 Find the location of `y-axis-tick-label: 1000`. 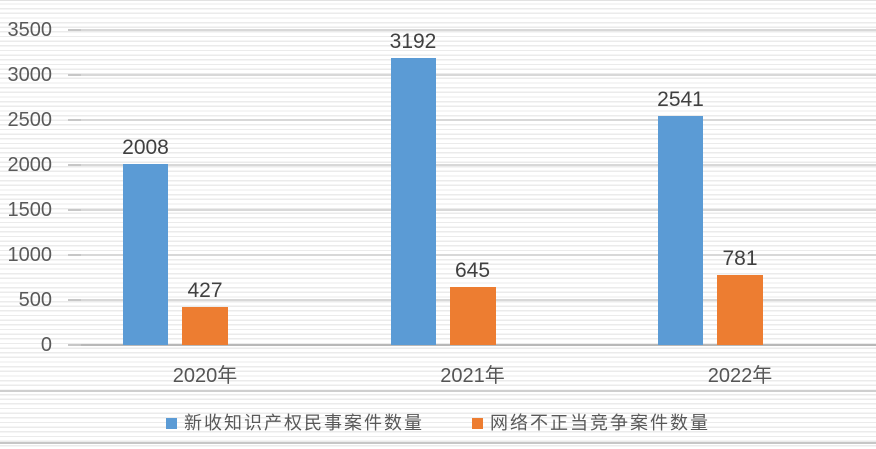

y-axis-tick-label: 1000 is located at coordinates (30, 255).